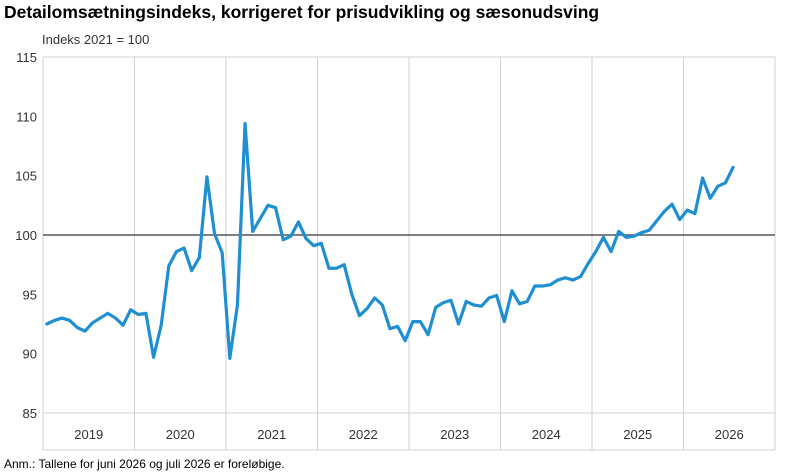  I want to click on x-tick-label: 2021, so click(271, 434).